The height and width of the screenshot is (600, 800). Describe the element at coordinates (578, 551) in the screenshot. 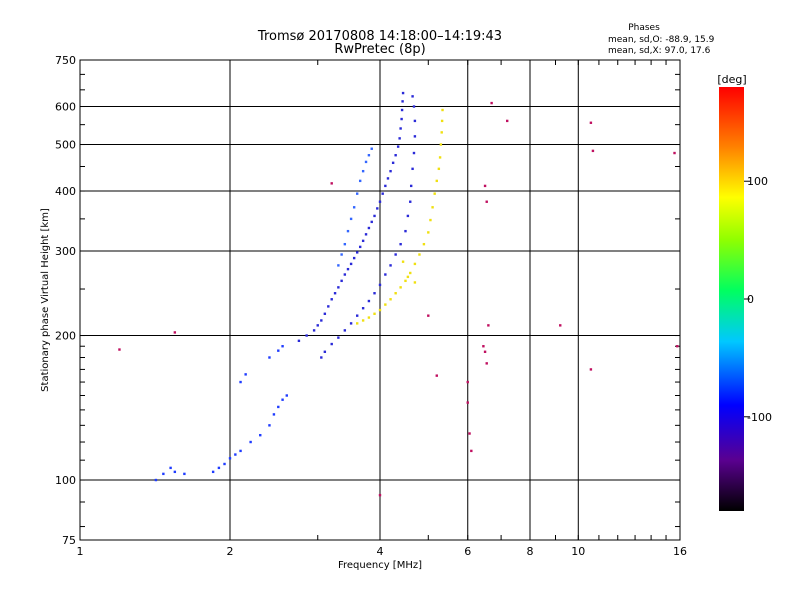

I see `x-tick-label: 10` at that location.